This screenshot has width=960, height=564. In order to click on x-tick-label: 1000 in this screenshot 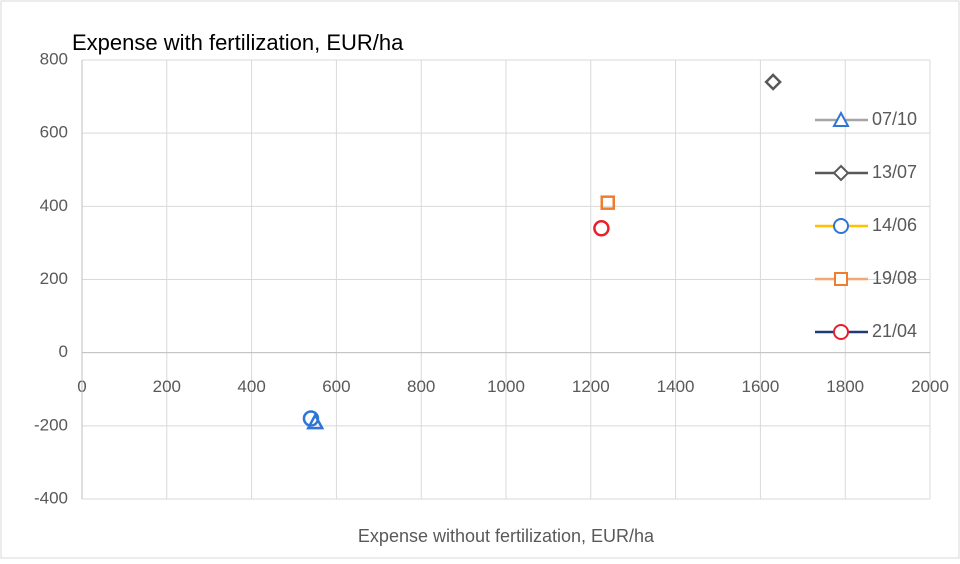, I will do `click(506, 386)`.